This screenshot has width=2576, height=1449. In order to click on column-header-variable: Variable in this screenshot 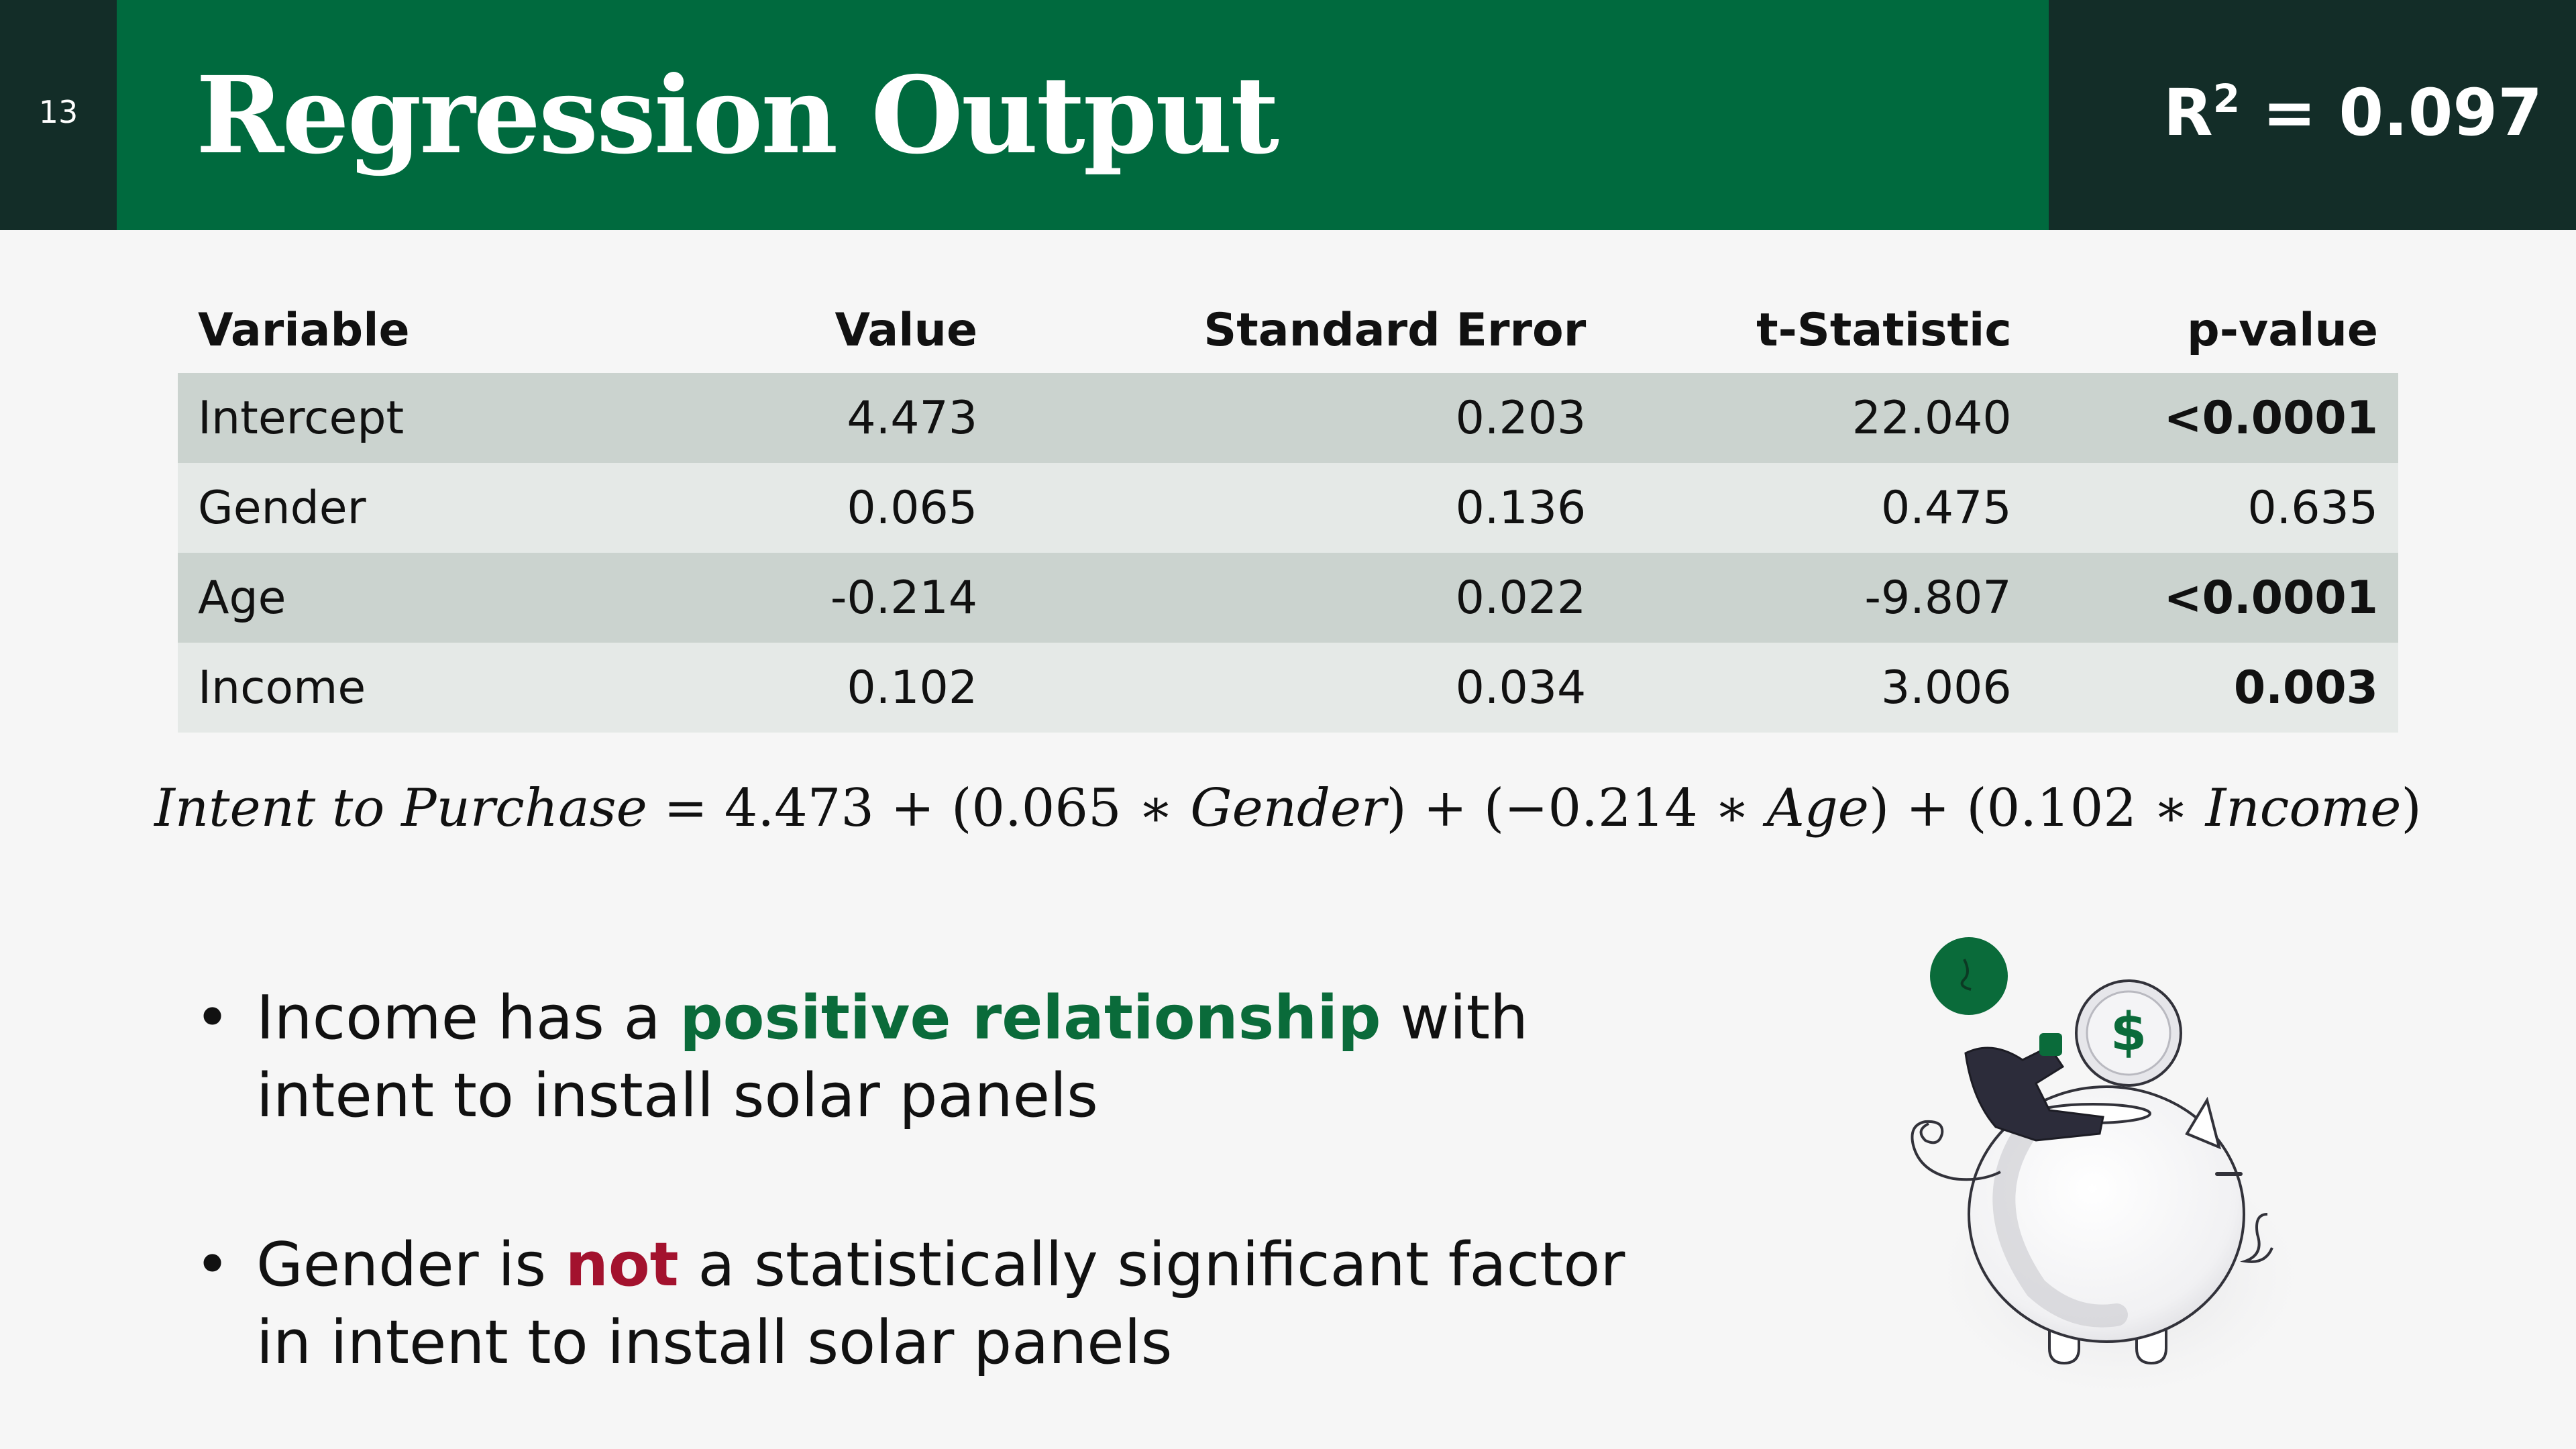, I will do `click(304, 330)`.